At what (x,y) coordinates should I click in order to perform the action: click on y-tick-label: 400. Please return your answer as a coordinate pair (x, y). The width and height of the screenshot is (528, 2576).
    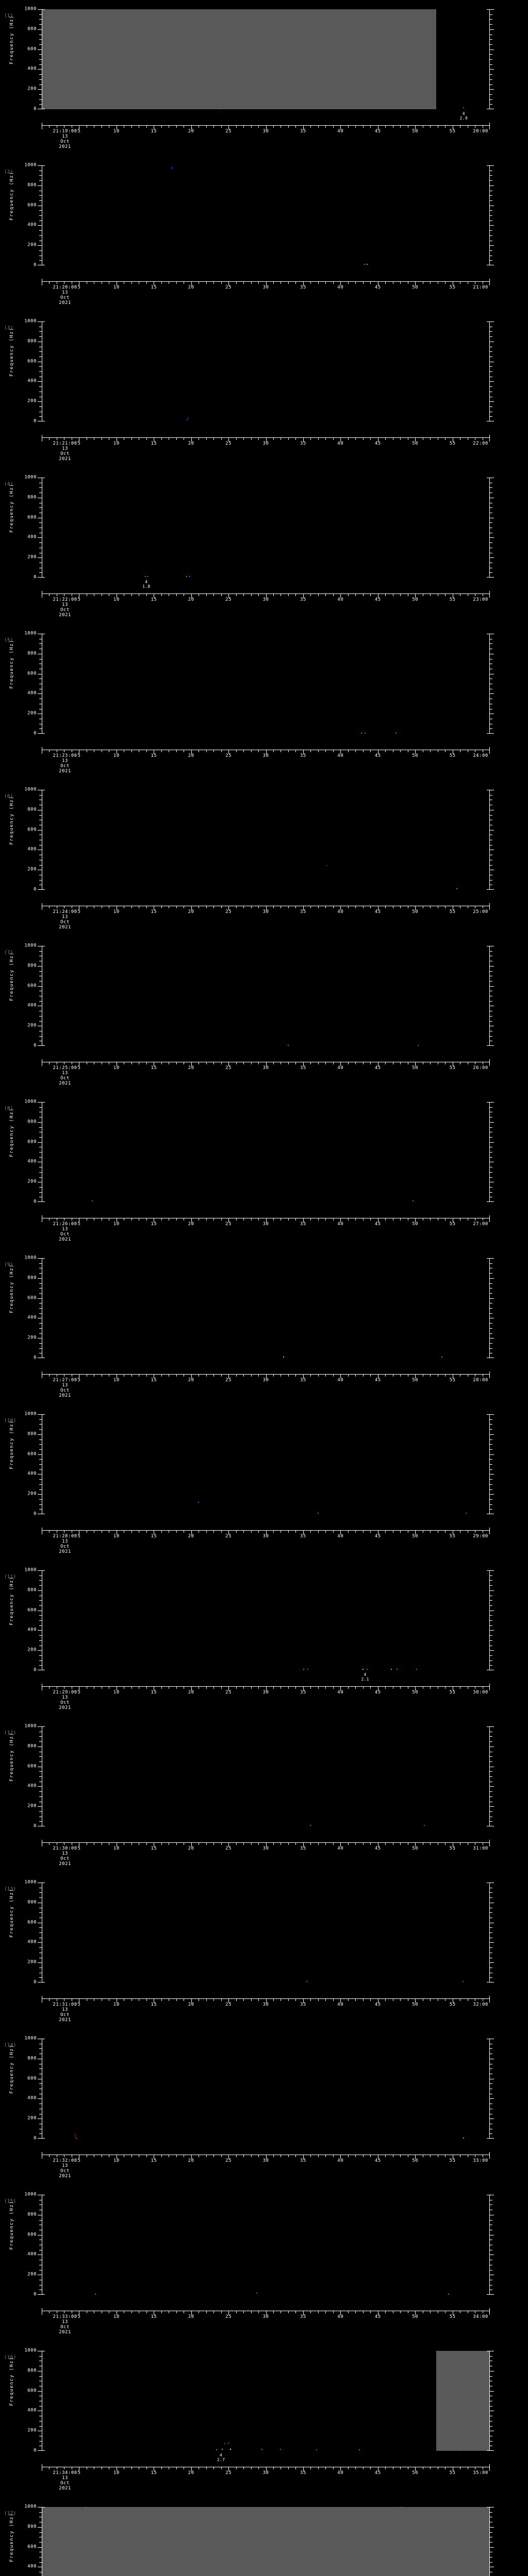
    Looking at the image, I should click on (32, 1474).